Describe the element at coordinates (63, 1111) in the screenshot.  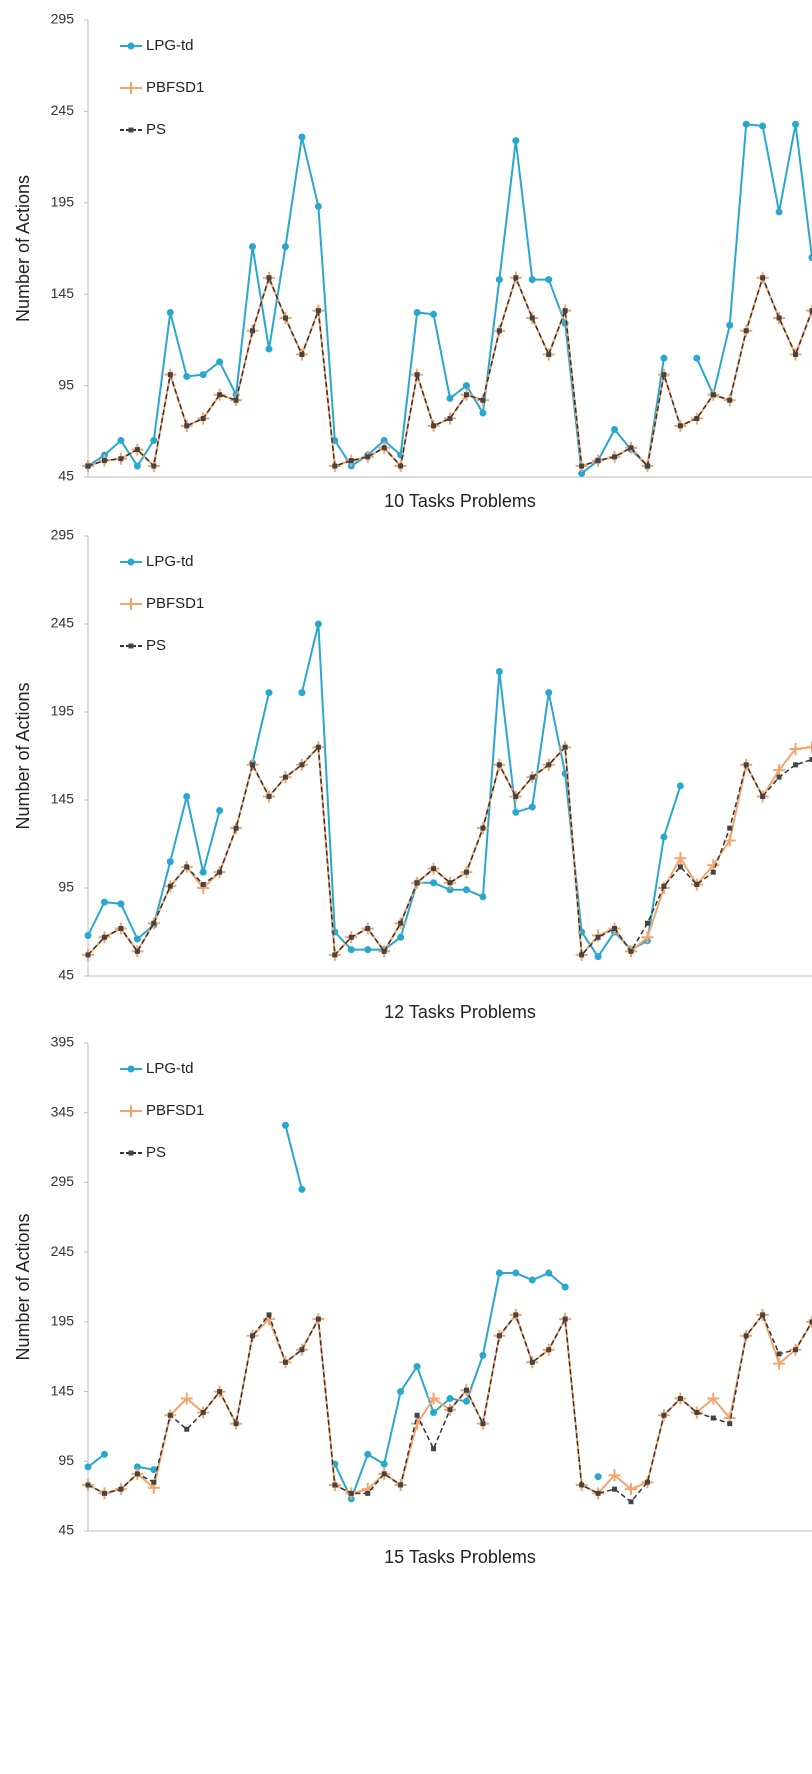
I see `y-tick-label: 345` at that location.